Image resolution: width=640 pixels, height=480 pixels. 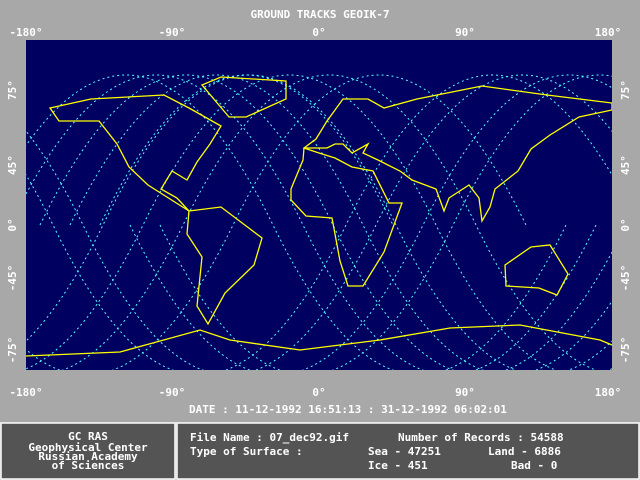 What do you see at coordinates (404, 451) in the screenshot?
I see `sea: Sea - 47251` at bounding box center [404, 451].